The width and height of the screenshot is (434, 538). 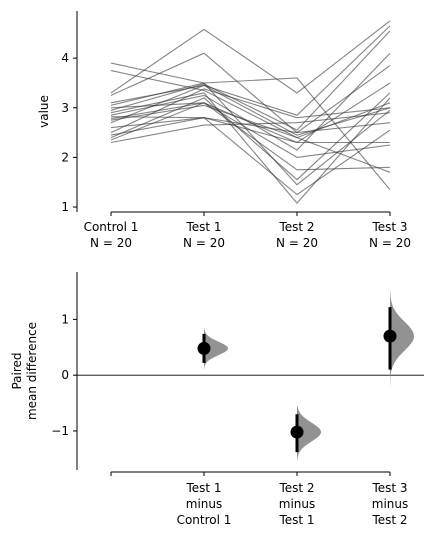 What do you see at coordinates (60, 431) in the screenshot?
I see `y-tick-label: −1` at bounding box center [60, 431].